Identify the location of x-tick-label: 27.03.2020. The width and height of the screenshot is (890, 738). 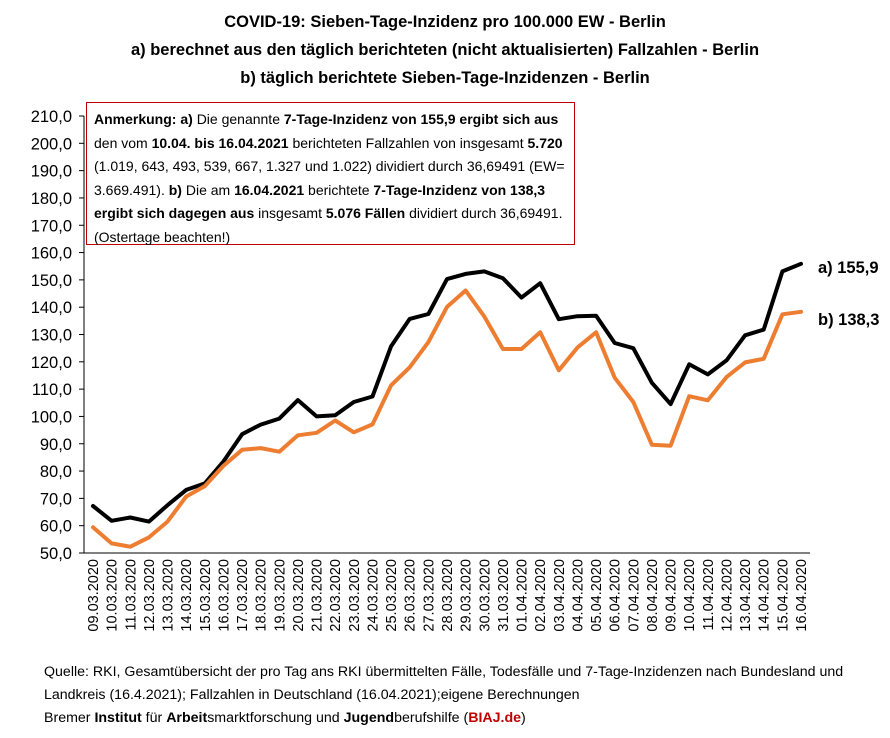
(429, 595).